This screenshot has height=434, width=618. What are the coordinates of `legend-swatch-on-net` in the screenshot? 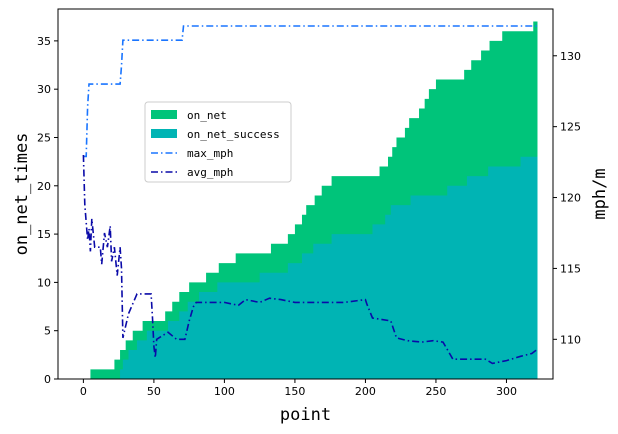 It's located at (164, 114).